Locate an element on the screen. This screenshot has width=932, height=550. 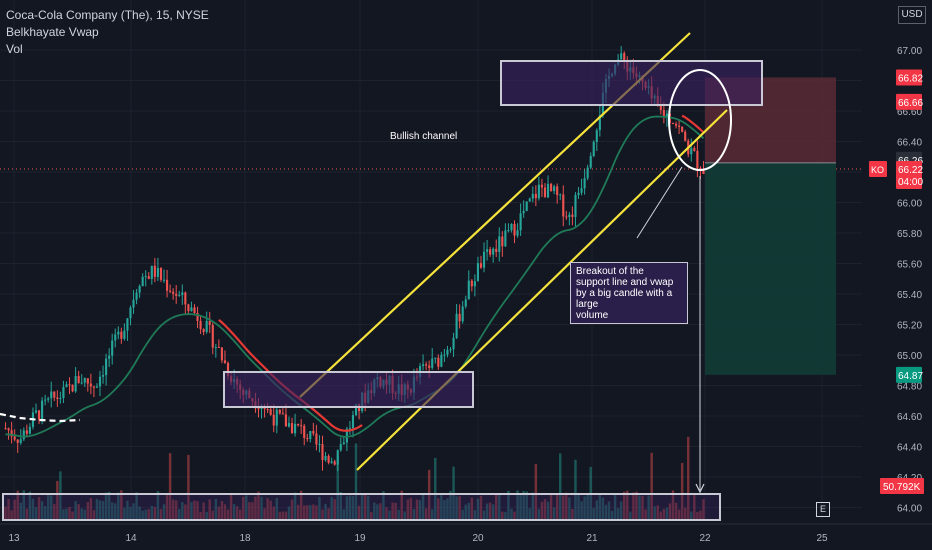
note-line: by a big candle with a large is located at coordinates (624, 299).